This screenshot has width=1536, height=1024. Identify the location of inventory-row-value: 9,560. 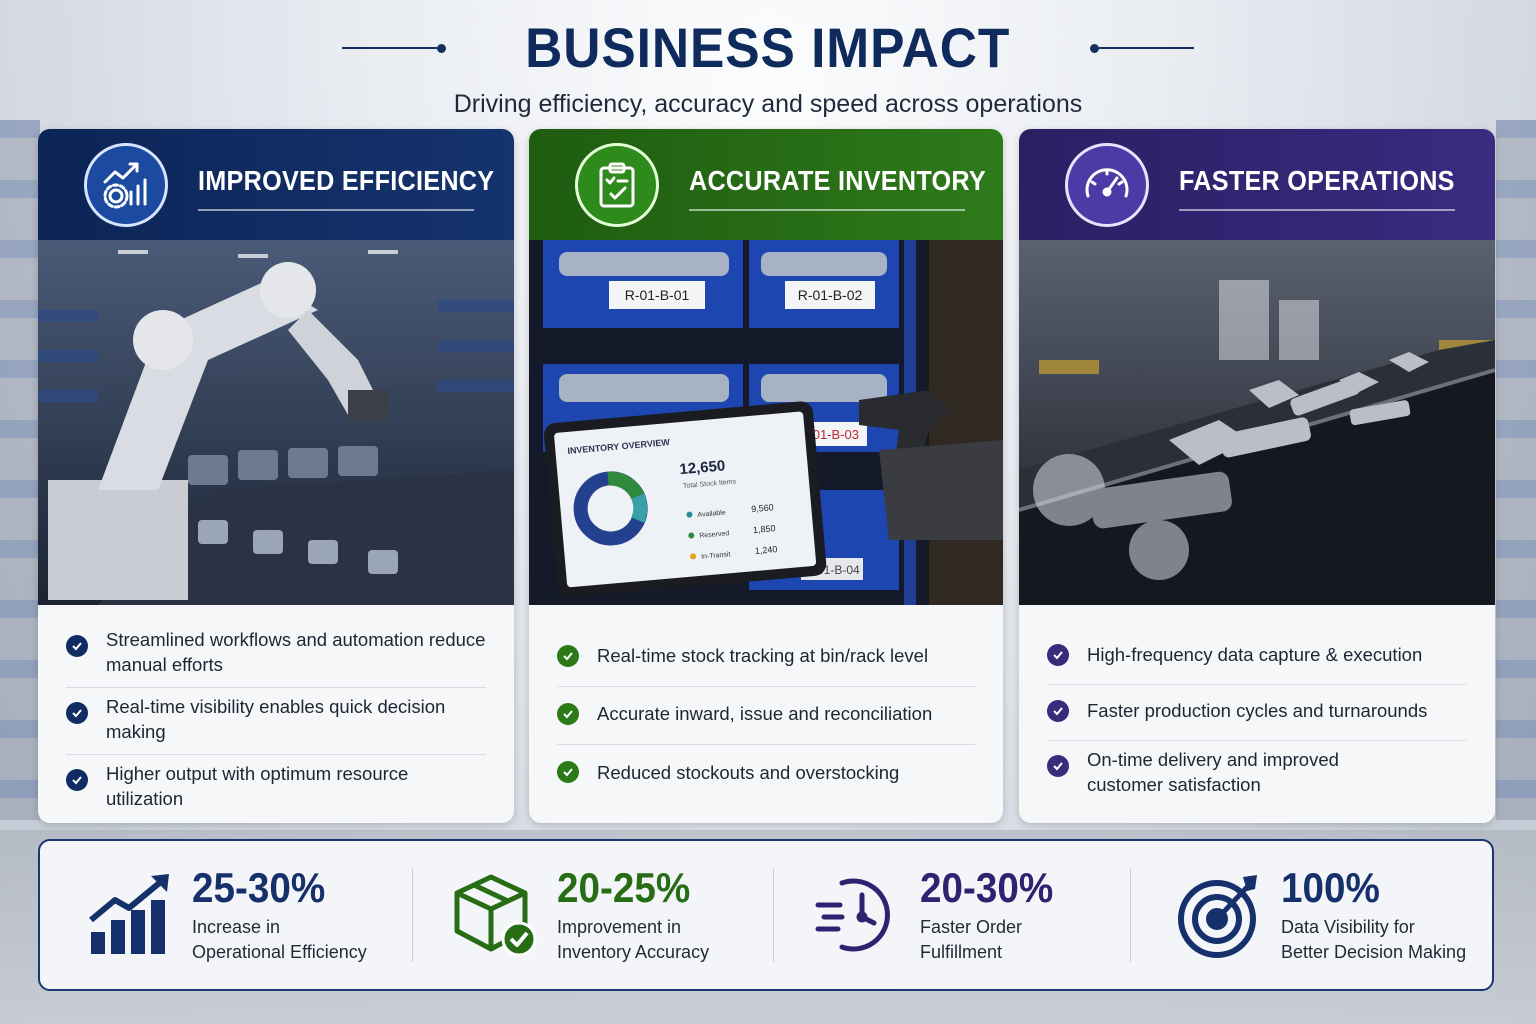
(762, 508).